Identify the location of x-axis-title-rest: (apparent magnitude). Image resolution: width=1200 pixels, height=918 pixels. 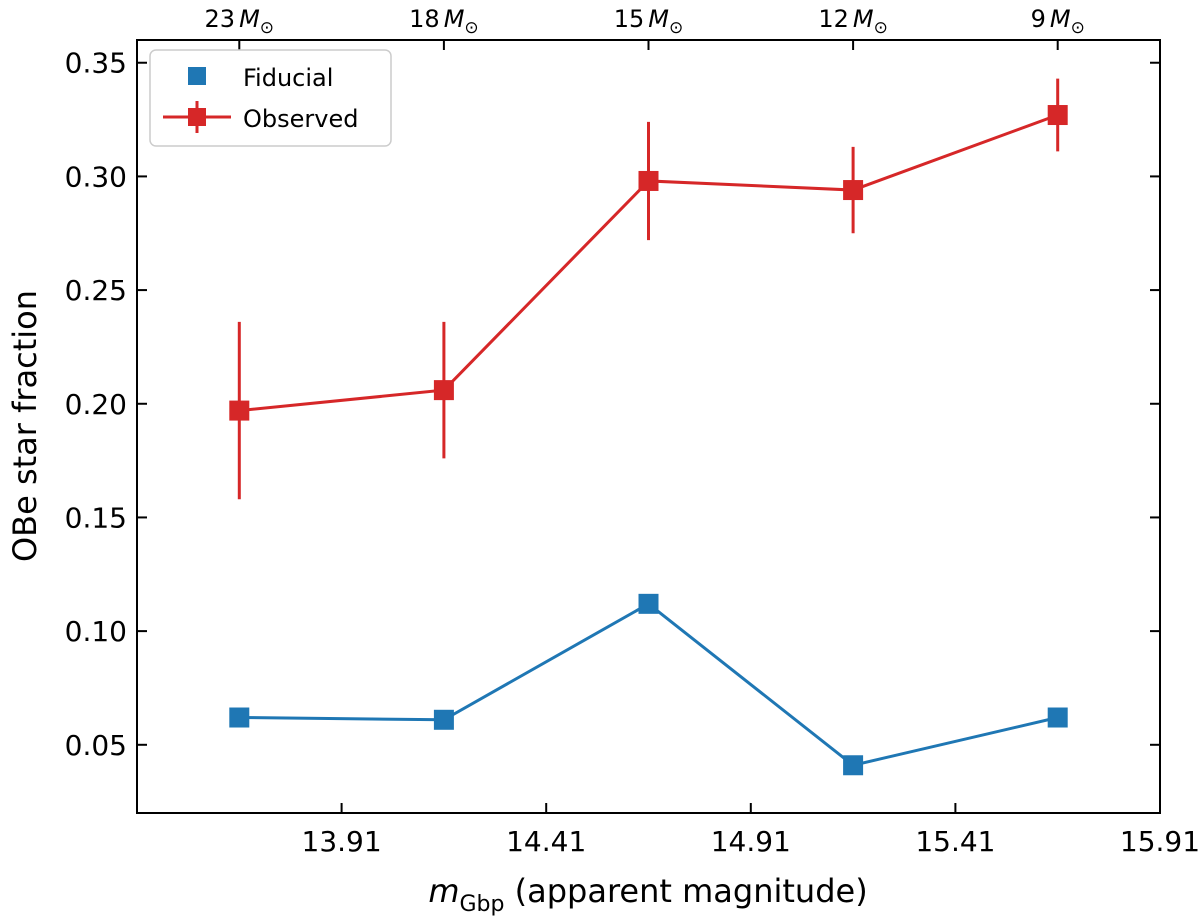
(685, 891).